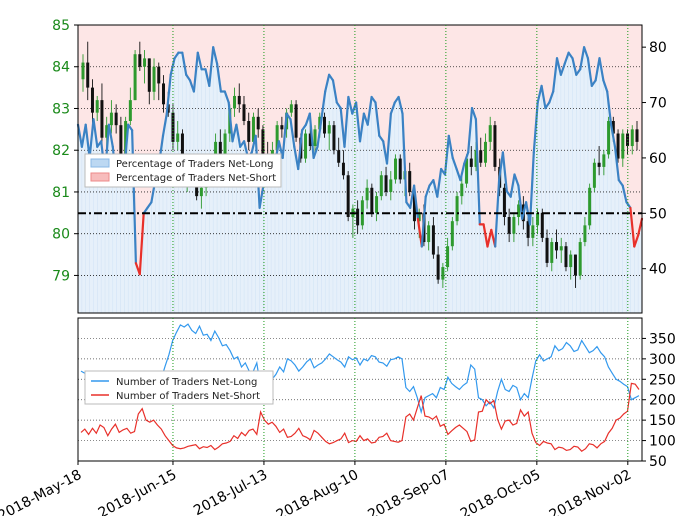 This screenshot has height=516, width=679. Describe the element at coordinates (658, 214) in the screenshot. I see `right-tick-label: 50` at that location.